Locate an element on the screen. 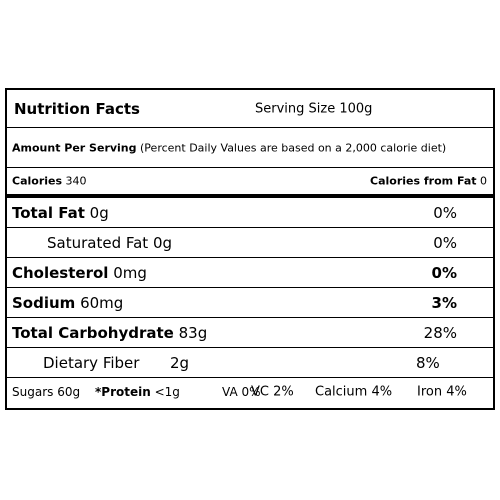 Image resolution: width=500 pixels, height=500 pixels. calories-row: Calories 340 Calories from Fat 0 is located at coordinates (250, 183).